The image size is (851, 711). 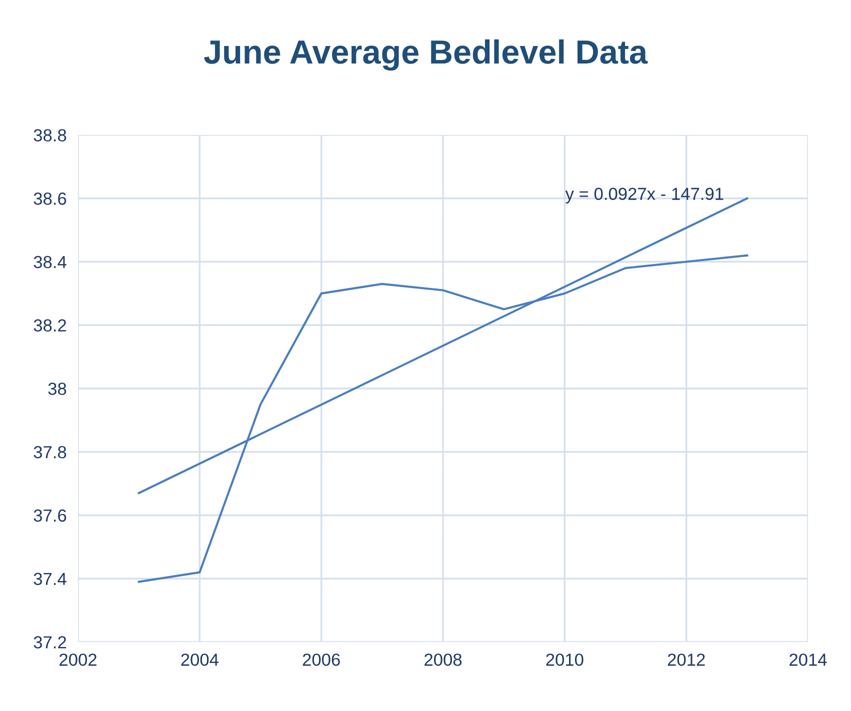 What do you see at coordinates (50, 642) in the screenshot?
I see `y-tick-label: 37.2` at bounding box center [50, 642].